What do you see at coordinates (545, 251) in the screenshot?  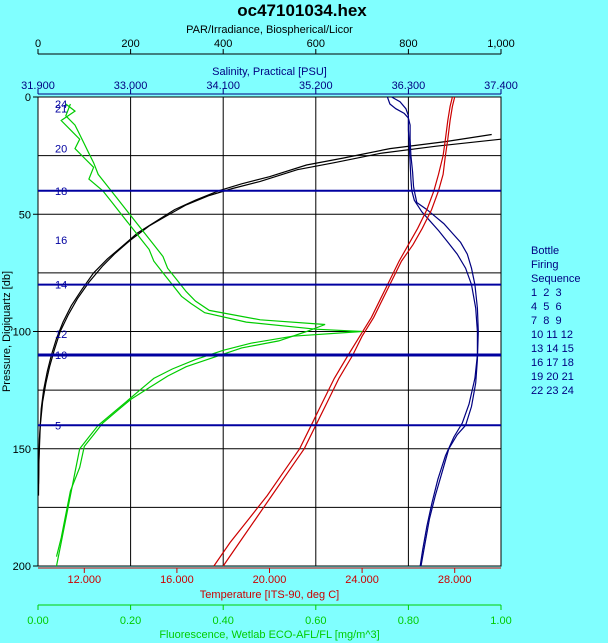 I see `legend-title: Bottle` at bounding box center [545, 251].